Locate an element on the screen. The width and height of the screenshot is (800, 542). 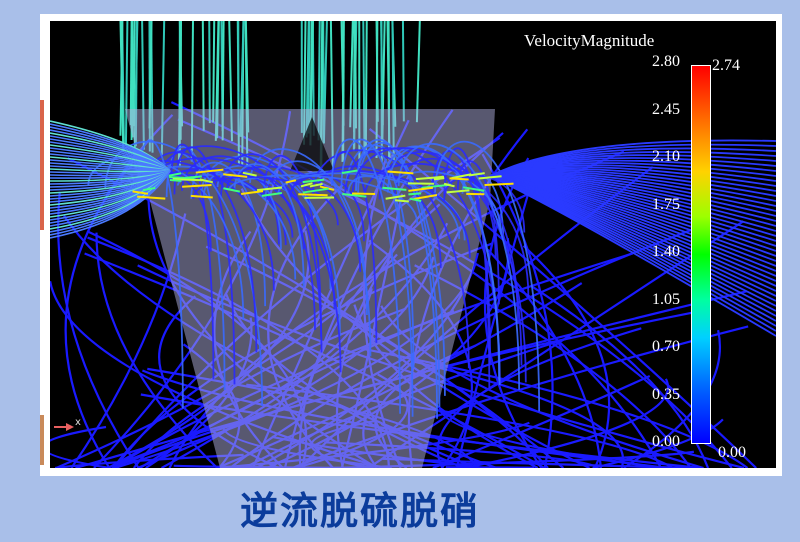
caption: 逆流脱硫脱硝 is located at coordinates (359, 511).